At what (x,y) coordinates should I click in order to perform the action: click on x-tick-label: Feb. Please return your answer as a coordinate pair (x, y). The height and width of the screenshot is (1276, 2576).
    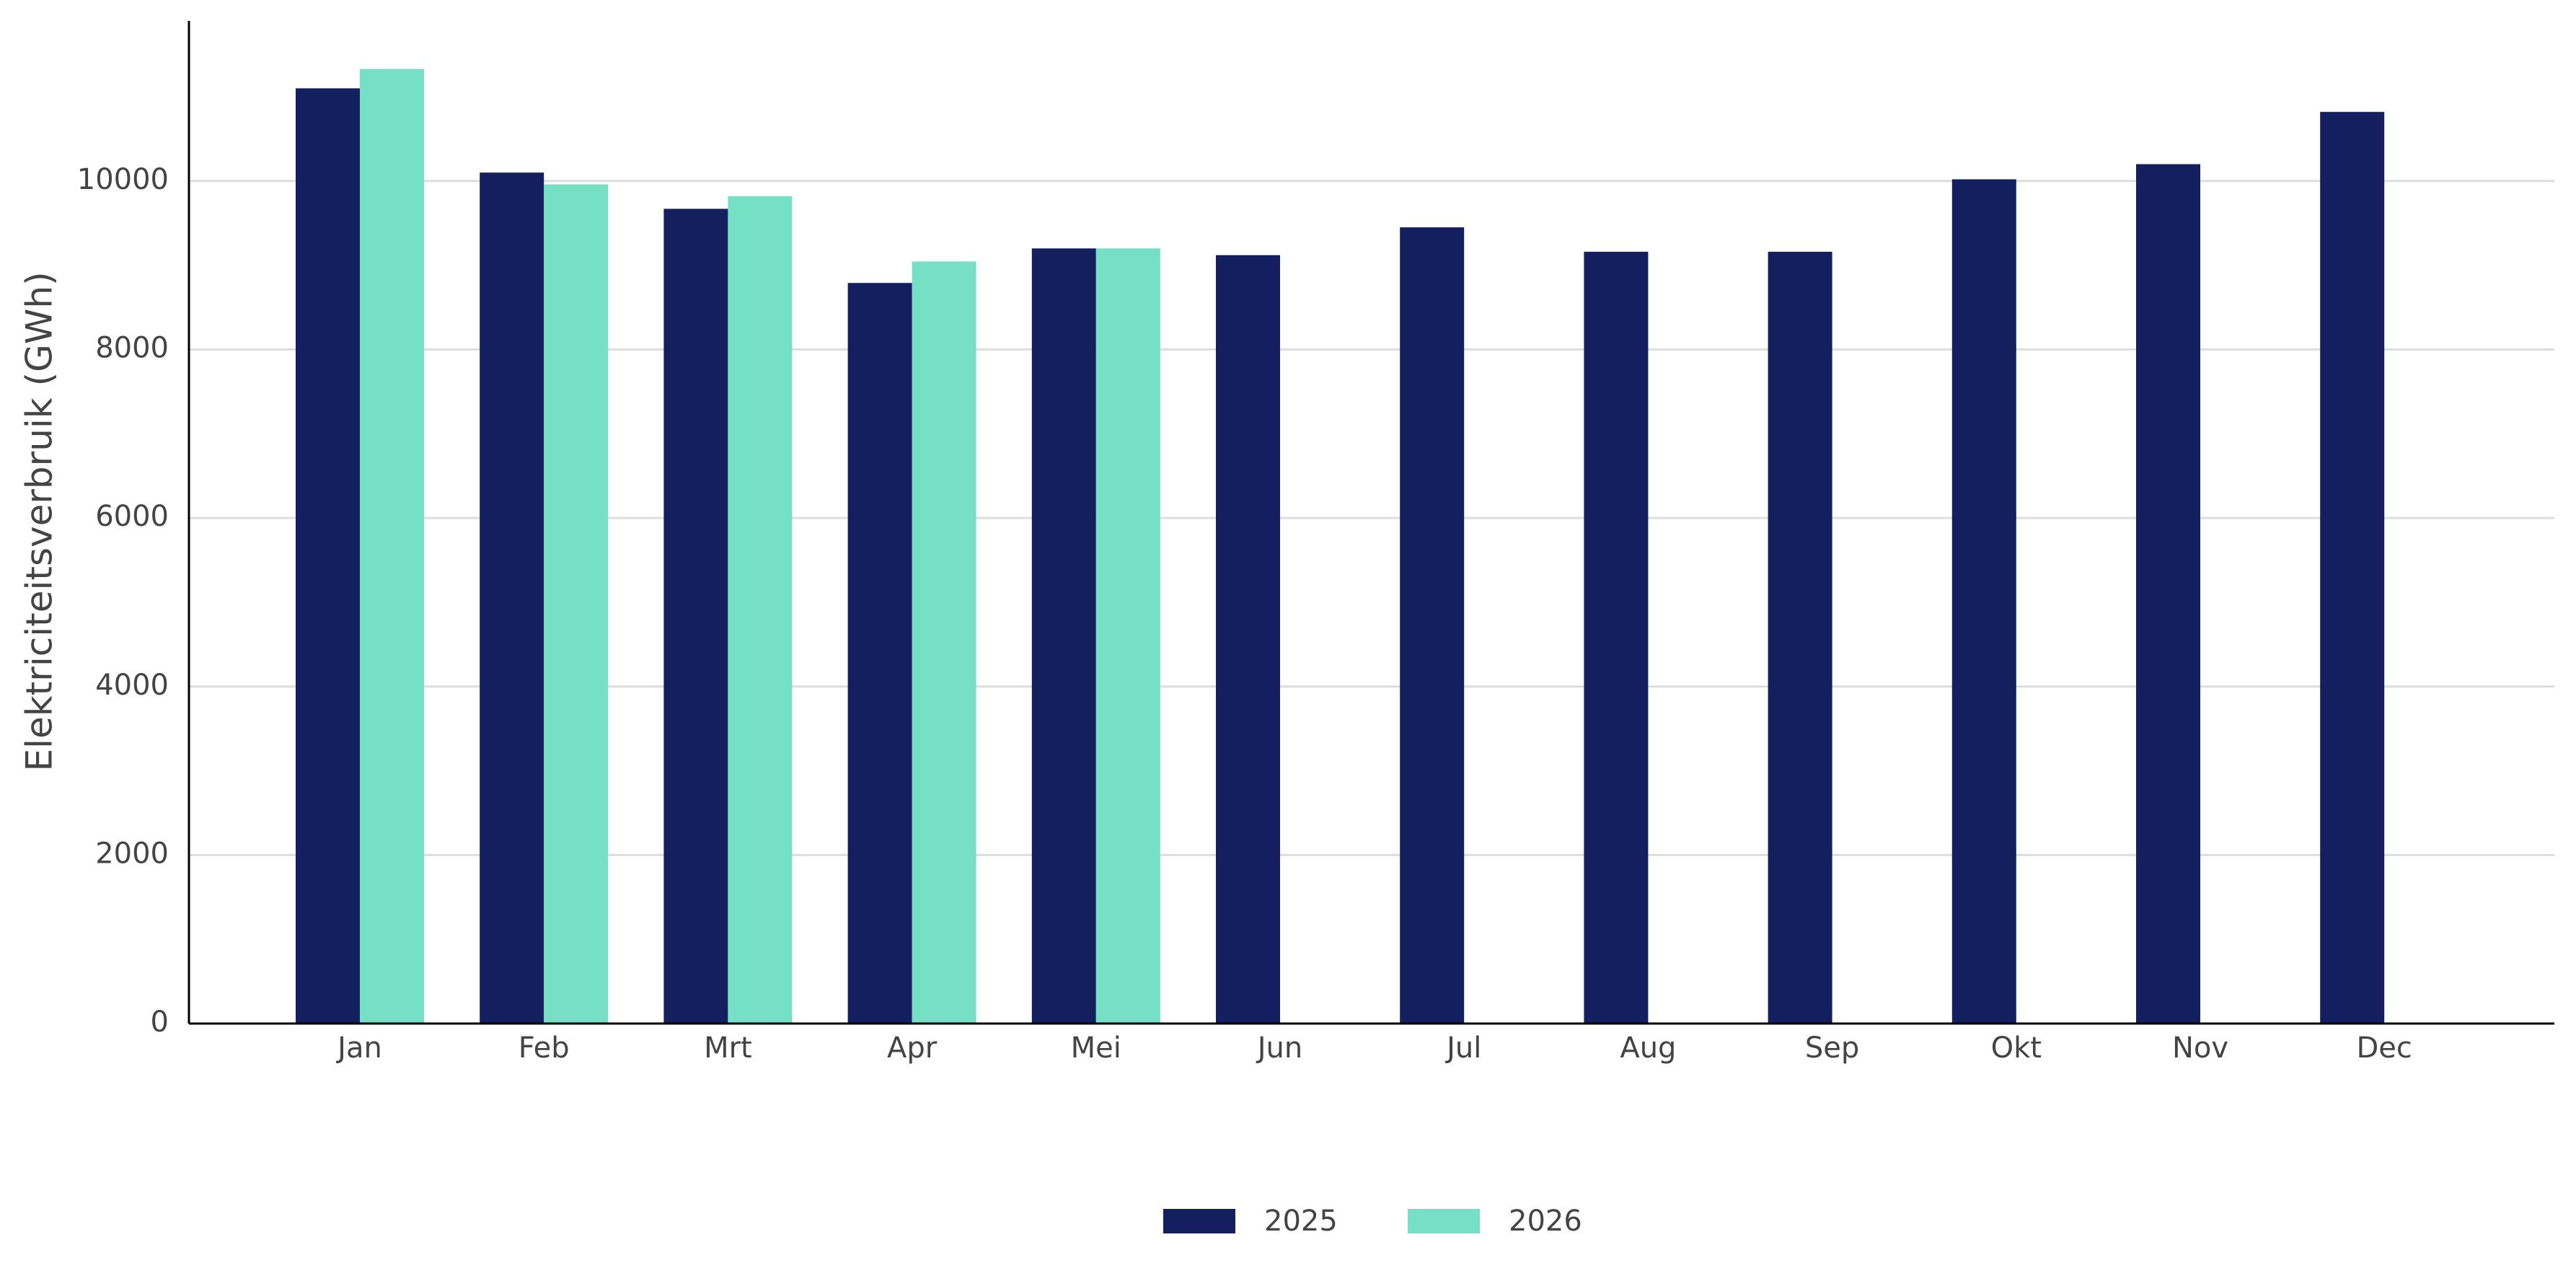
    Looking at the image, I should click on (544, 1048).